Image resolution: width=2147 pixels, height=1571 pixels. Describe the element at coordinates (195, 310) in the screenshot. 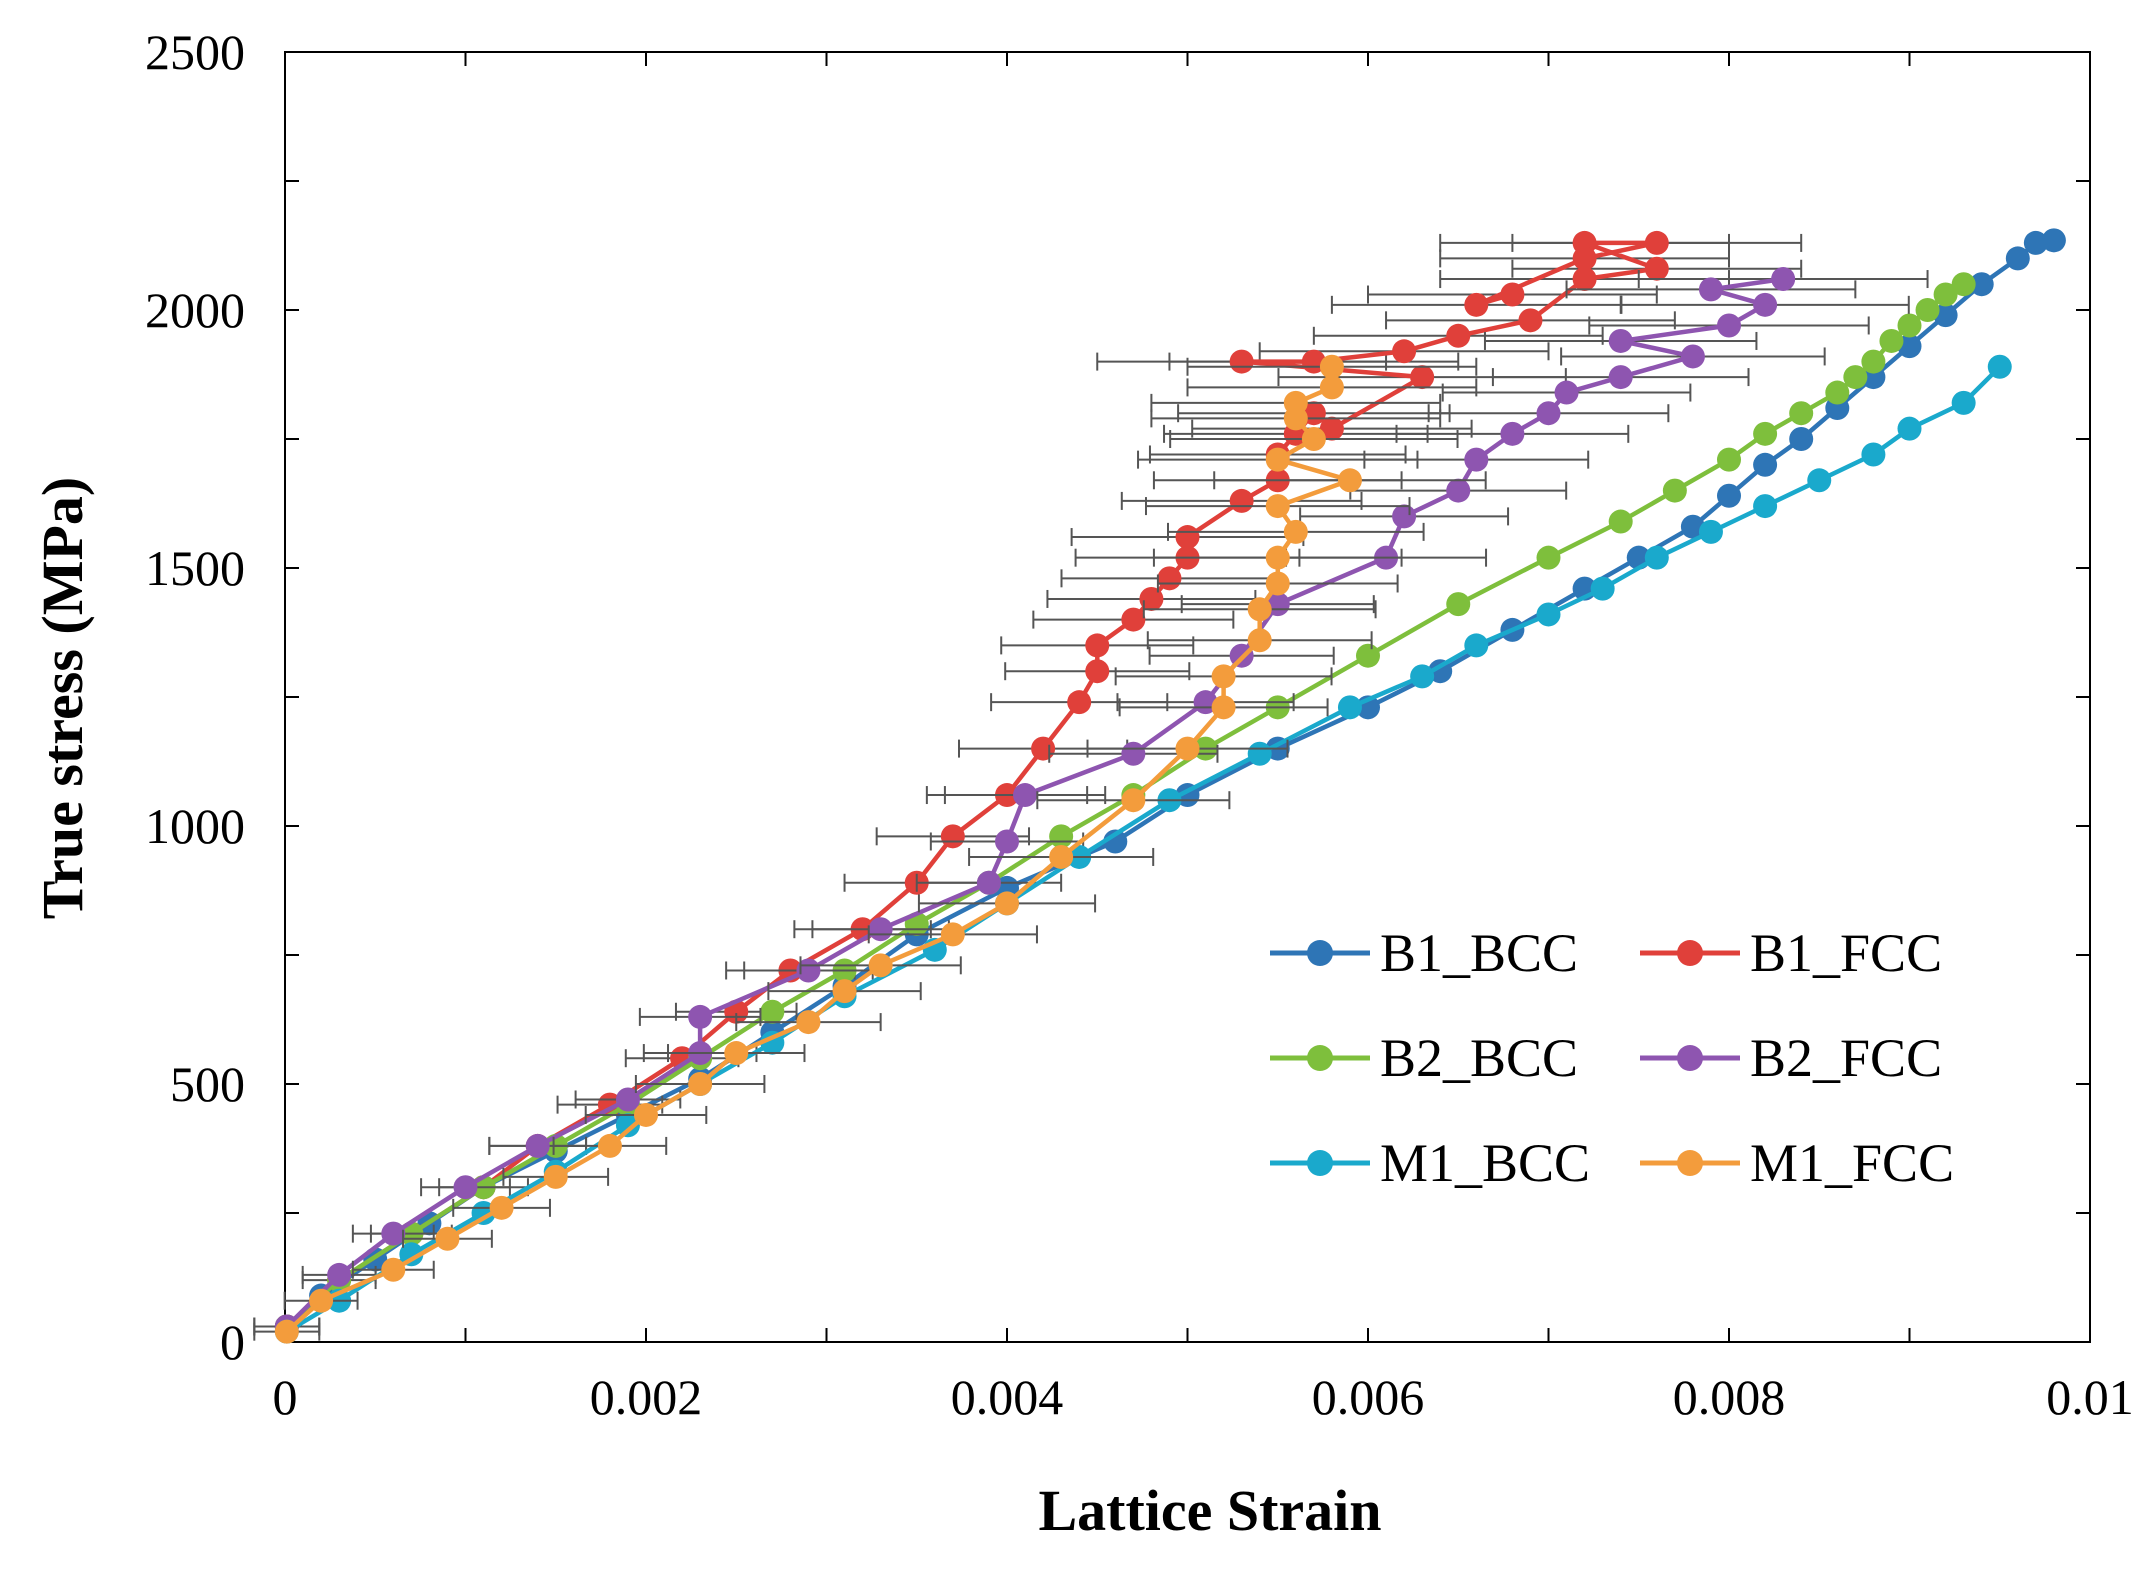

I see `y-tick-label: 2000` at that location.